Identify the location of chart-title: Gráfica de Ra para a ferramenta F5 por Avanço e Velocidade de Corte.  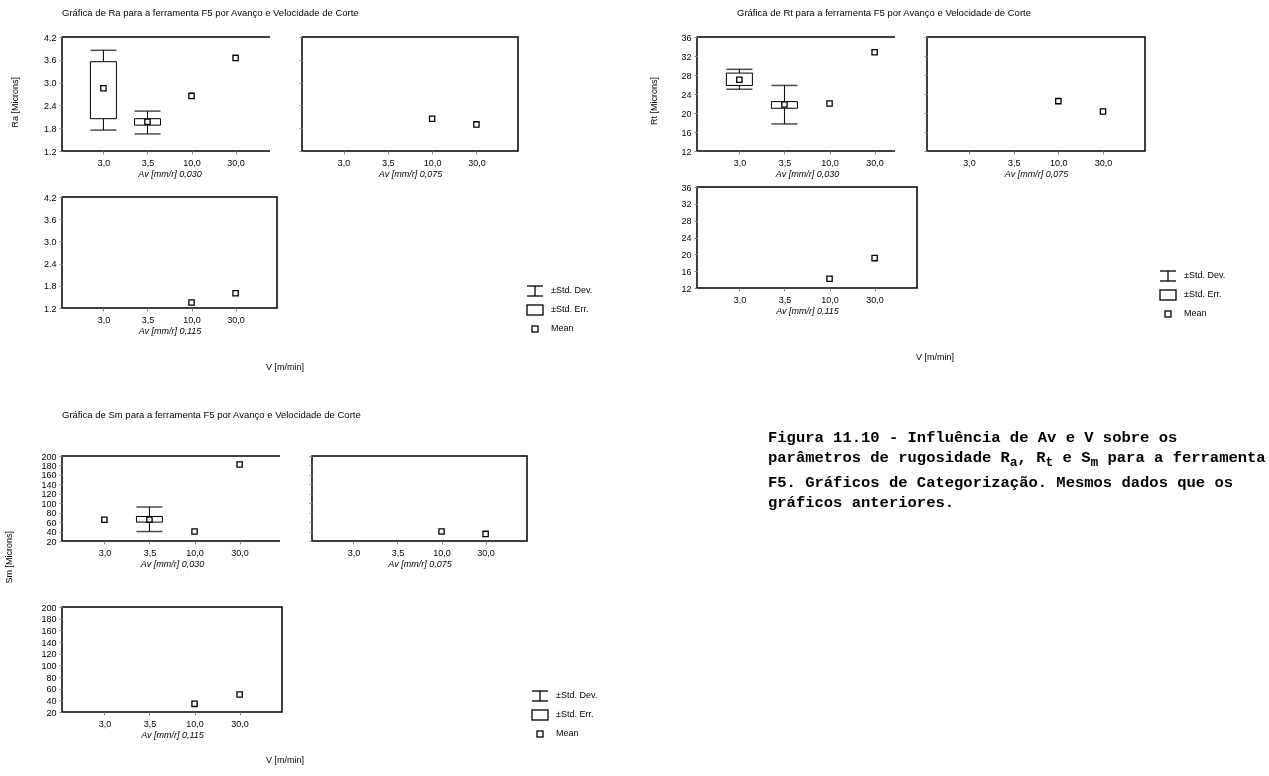
(210, 12).